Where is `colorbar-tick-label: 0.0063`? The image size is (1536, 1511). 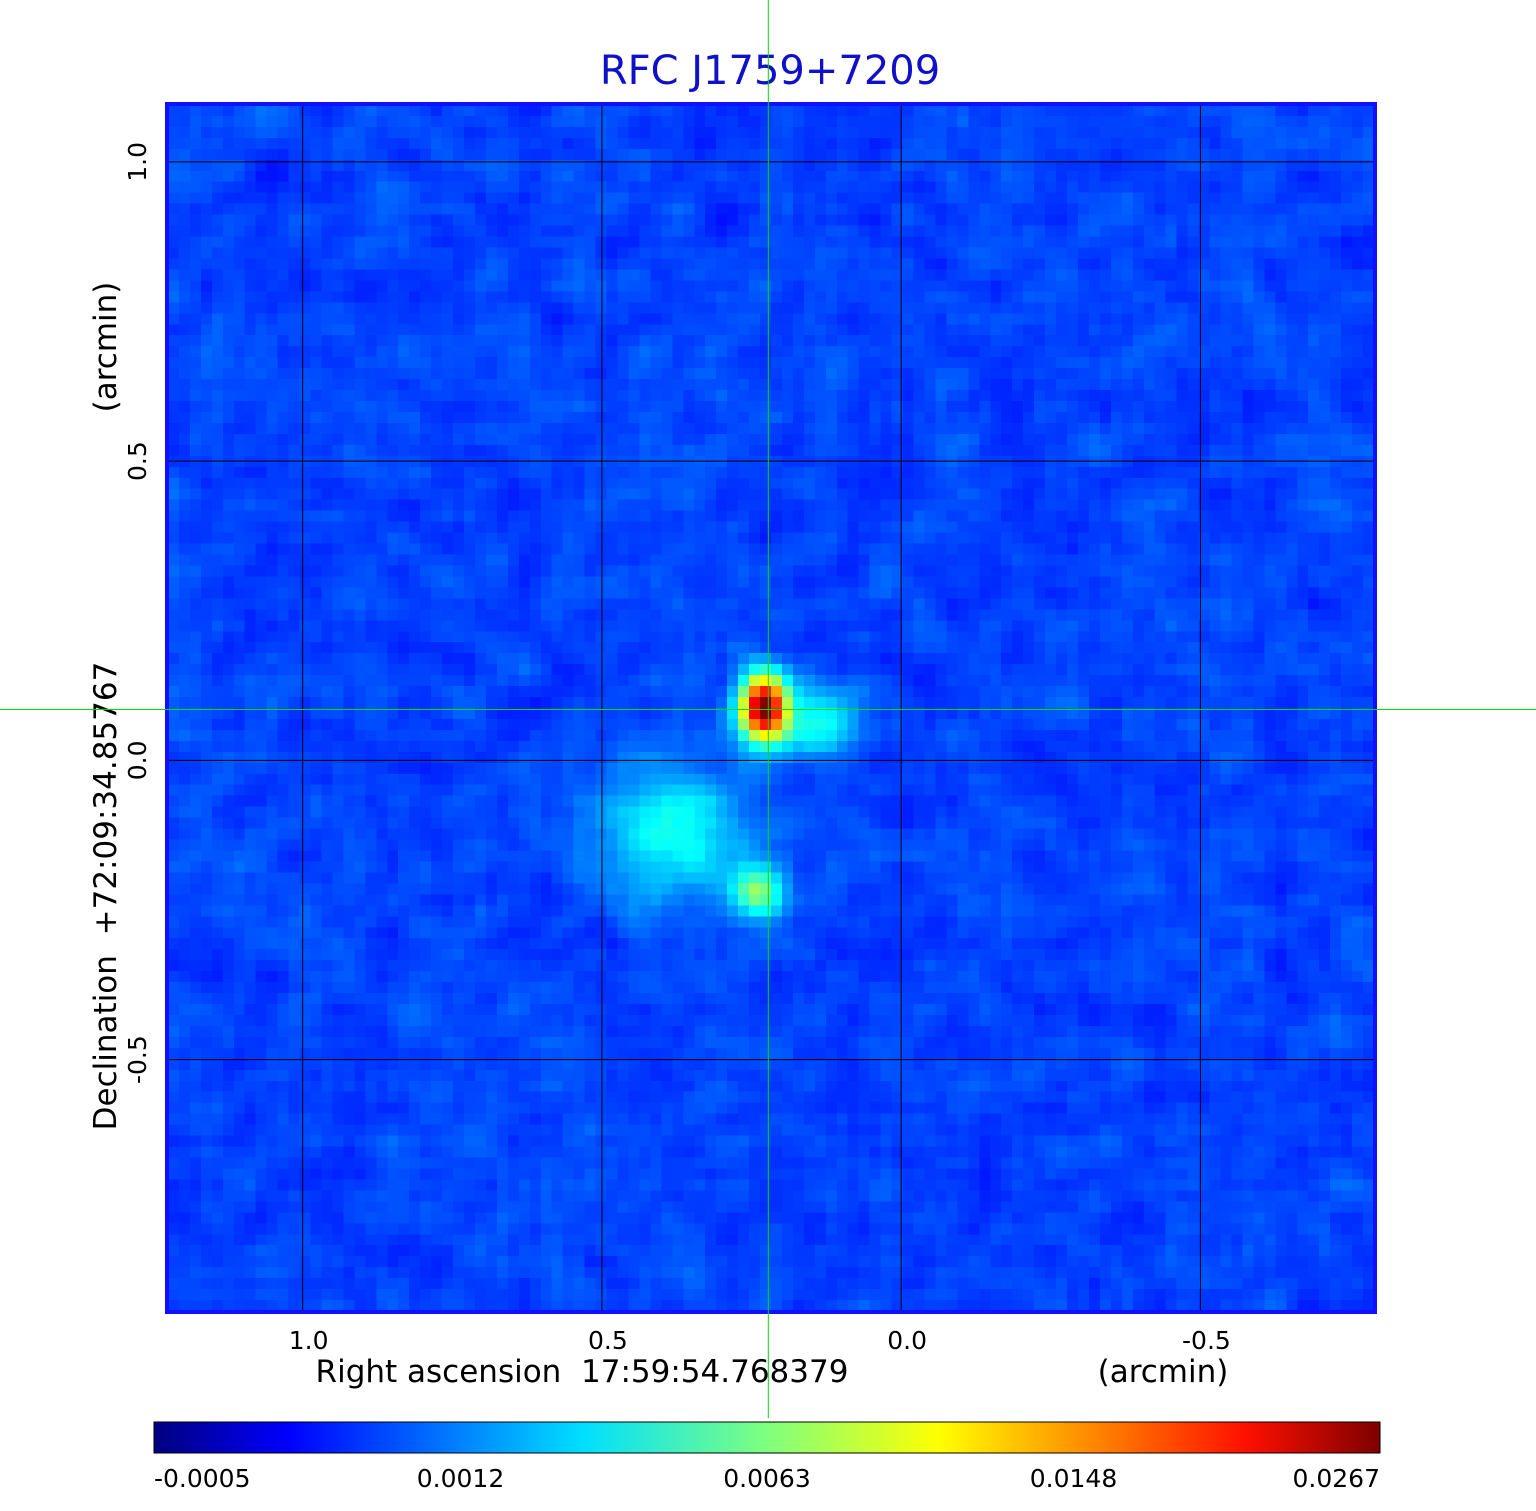 colorbar-tick-label: 0.0063 is located at coordinates (766, 1478).